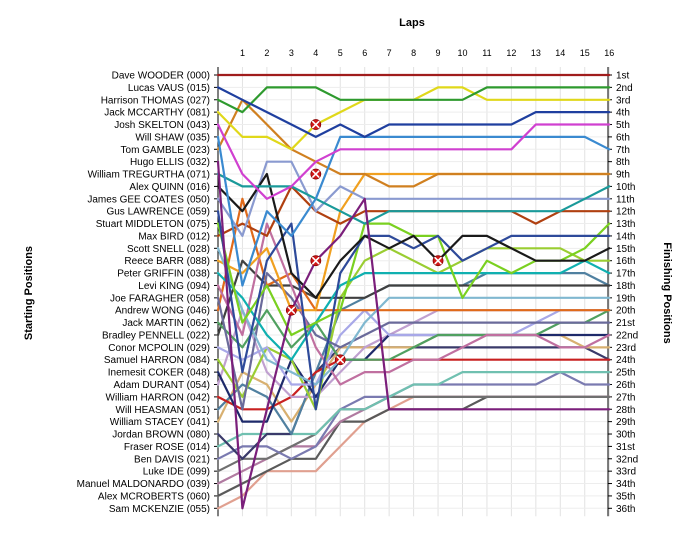 The width and height of the screenshot is (700, 540). I want to click on finishing-position-label: 25th, so click(625, 373).